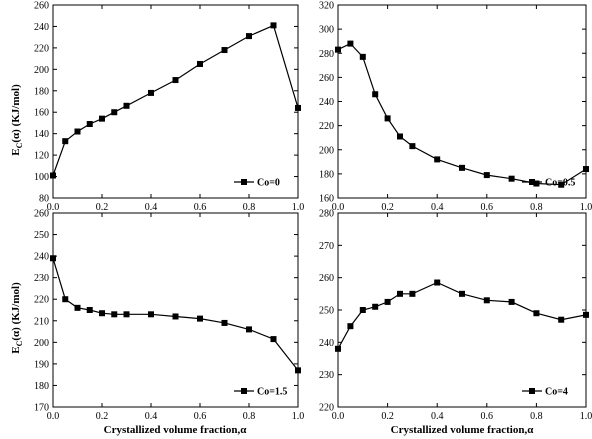 Image resolution: width=592 pixels, height=439 pixels. Describe the element at coordinates (326, 30) in the screenshot. I see `y-tick-label: 300` at that location.